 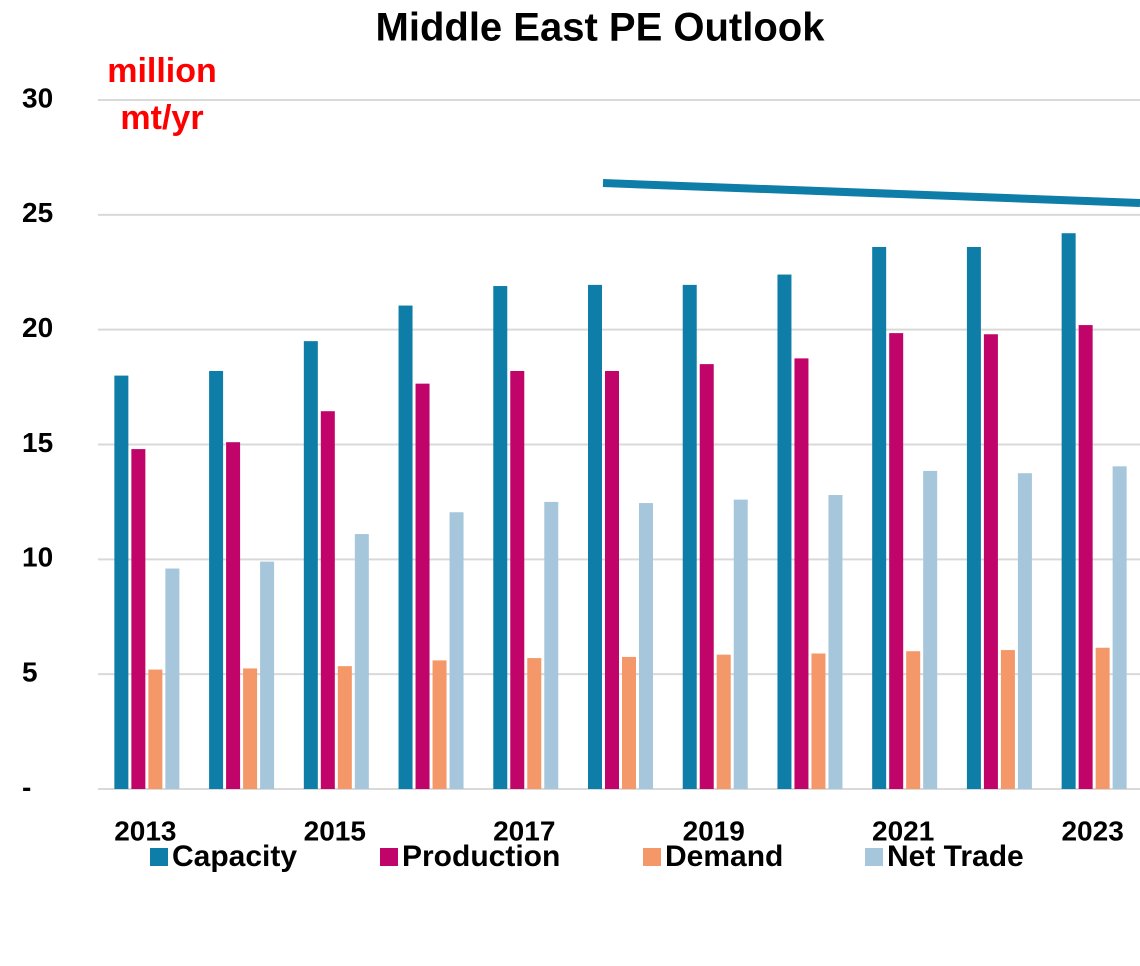 What do you see at coordinates (724, 856) in the screenshot?
I see `legend-label: Demand` at bounding box center [724, 856].